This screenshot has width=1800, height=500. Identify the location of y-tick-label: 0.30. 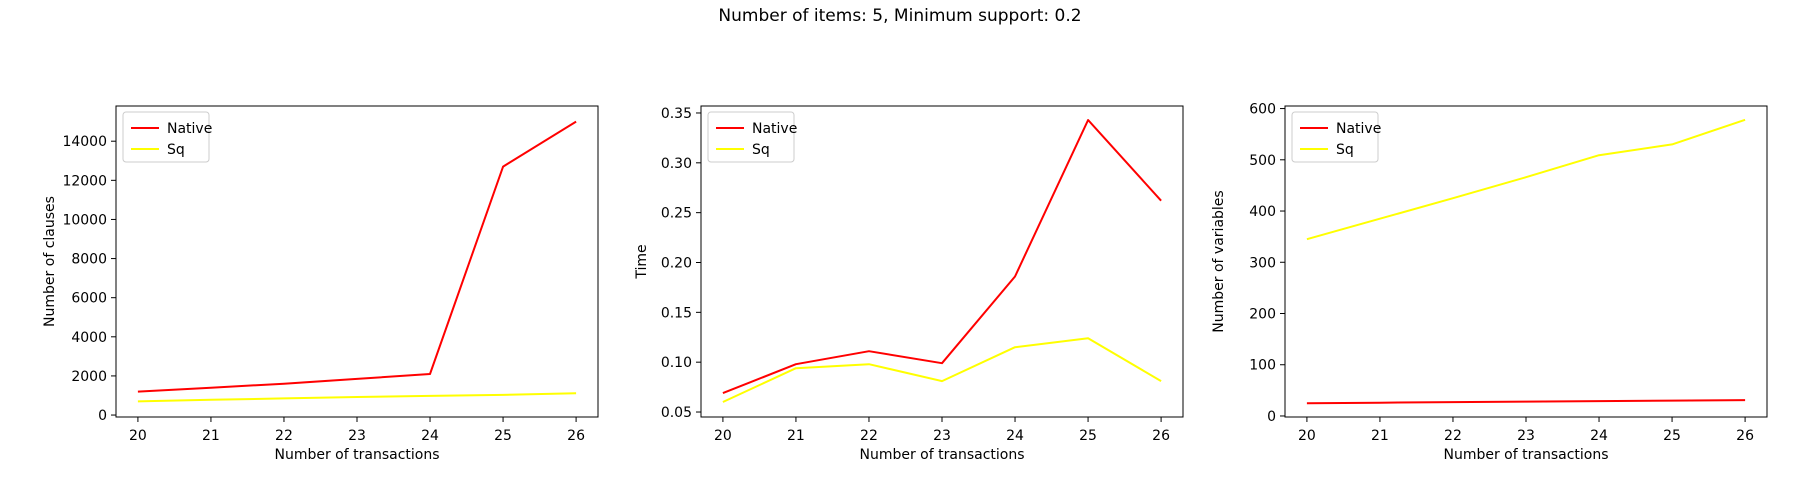
(676, 164).